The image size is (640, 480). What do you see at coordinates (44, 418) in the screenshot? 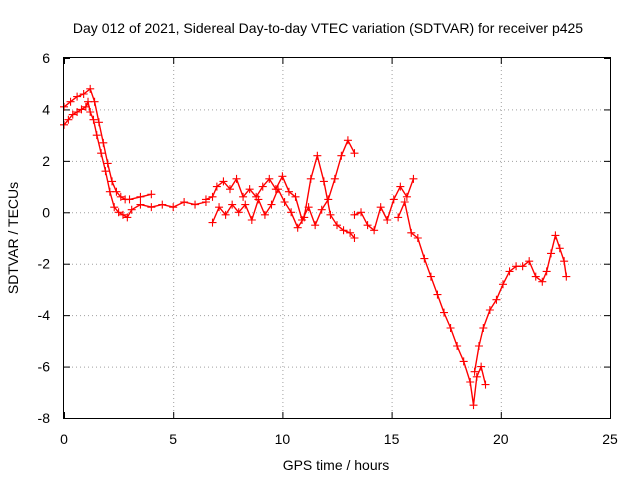
I see `y-tick-label: -8` at bounding box center [44, 418].